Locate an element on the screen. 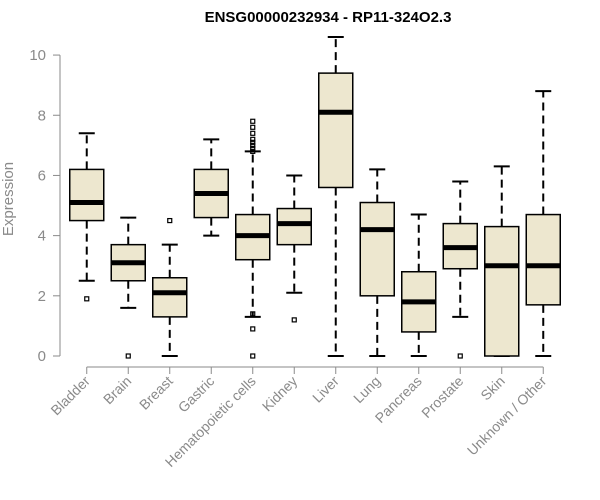  box-skin is located at coordinates (502, 261).